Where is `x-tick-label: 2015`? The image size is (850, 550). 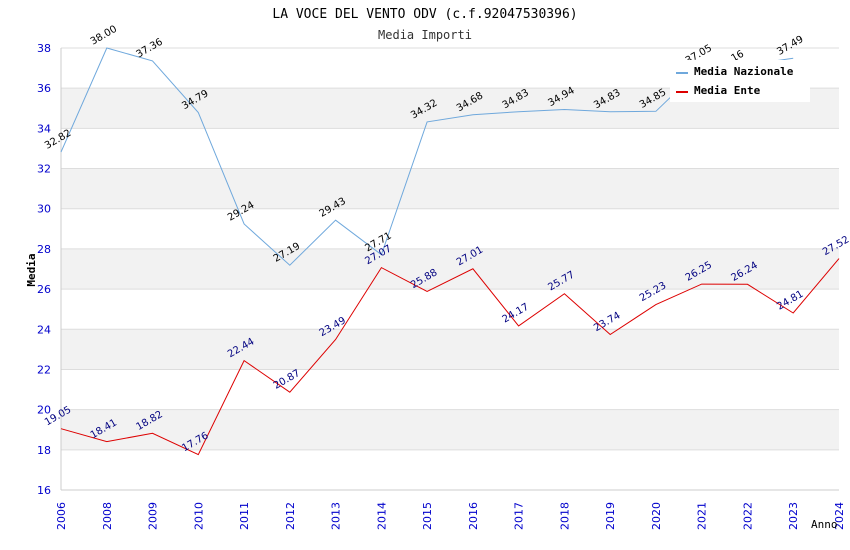
x-tick-label: 2015 is located at coordinates (427, 516).